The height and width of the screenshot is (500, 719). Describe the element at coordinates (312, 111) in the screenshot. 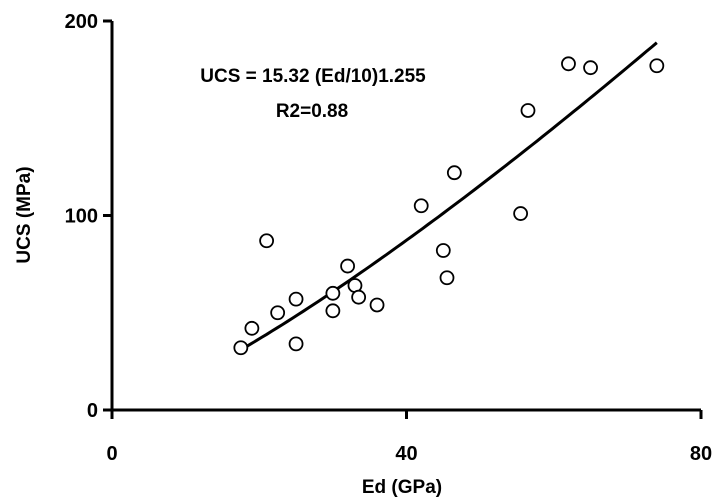

I see `r2-annotation: R2=0.88` at that location.